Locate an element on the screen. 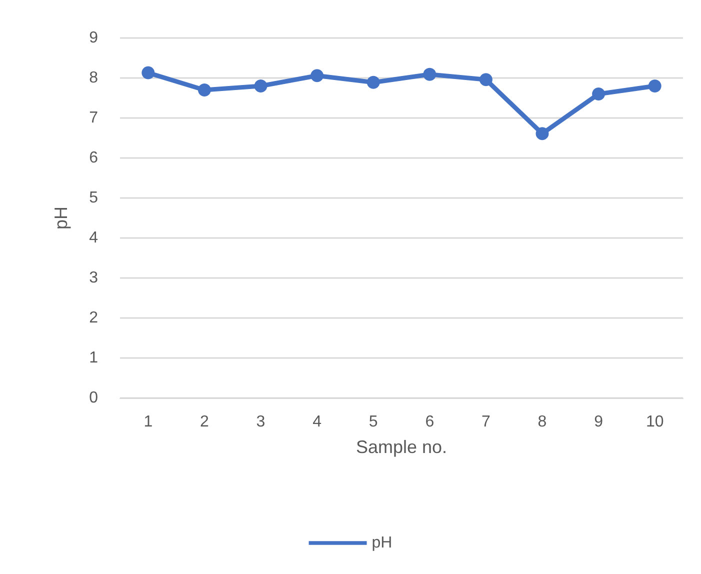  x-tick-label: 2 is located at coordinates (204, 422).